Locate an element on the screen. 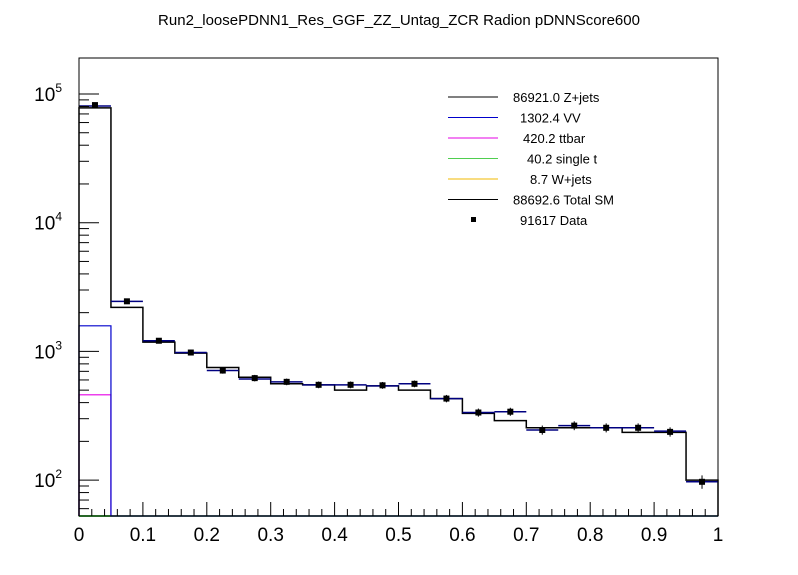 The image size is (798, 575). y-tick-label: 10⁴ is located at coordinates (48, 222).